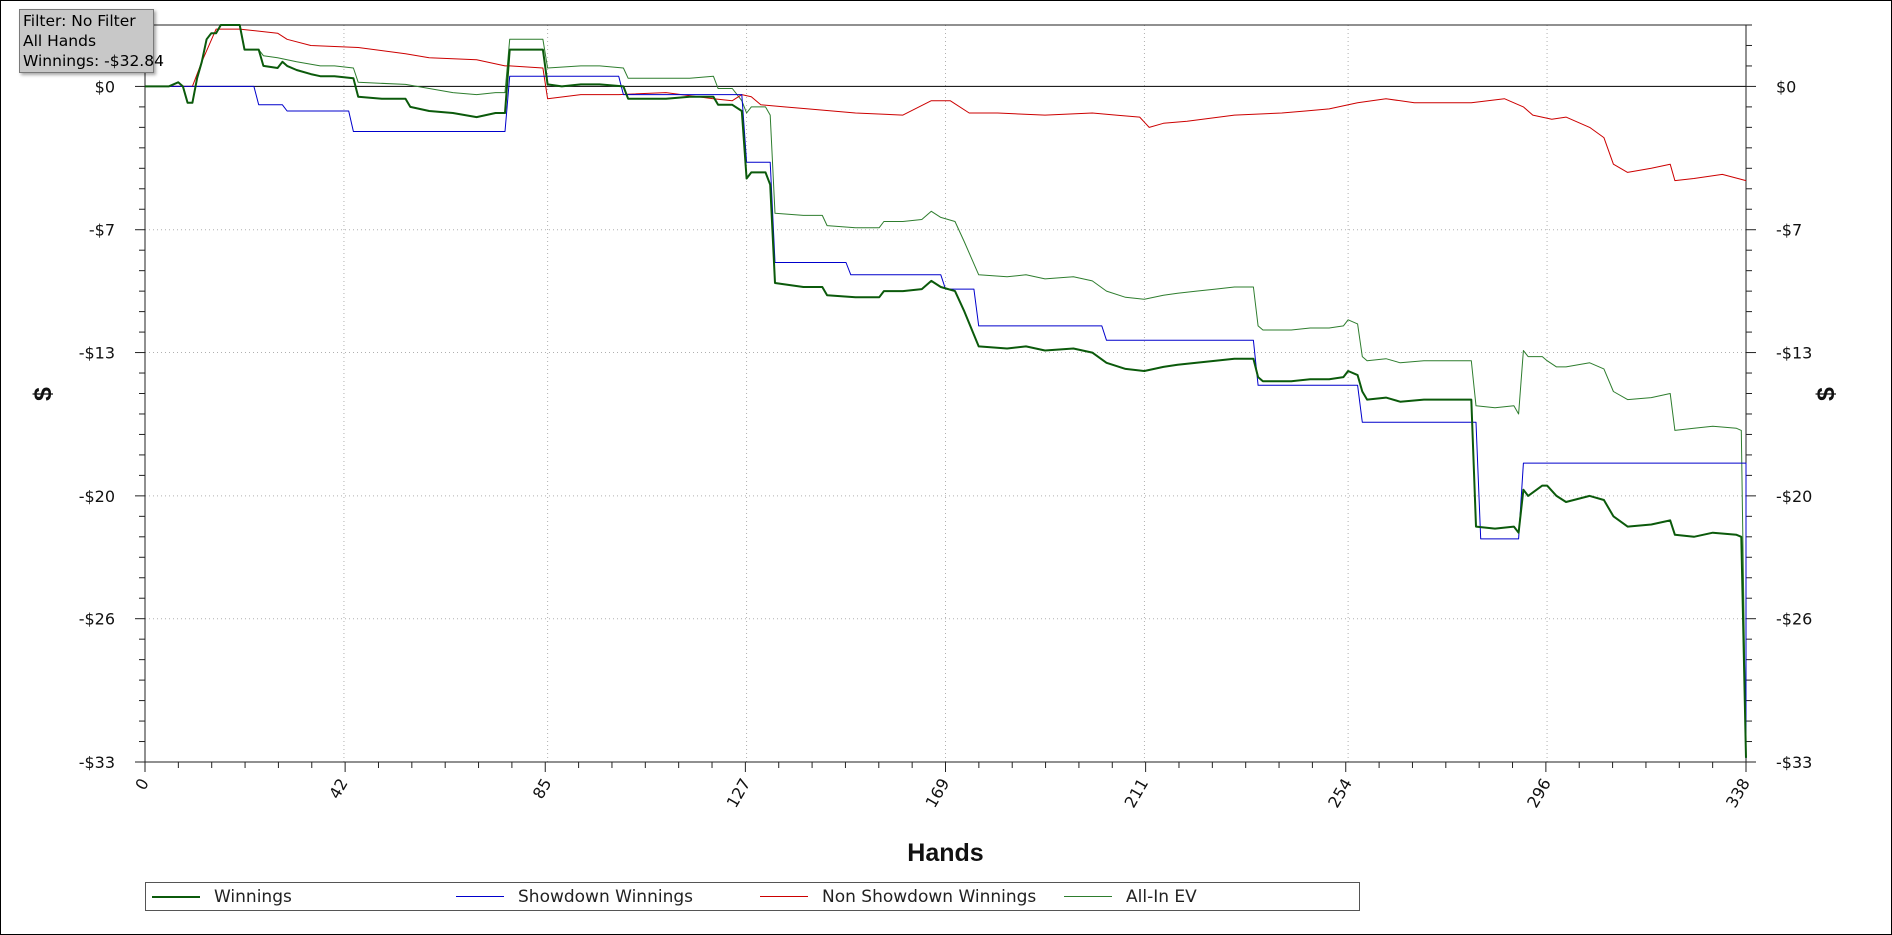 The width and height of the screenshot is (1892, 935). What do you see at coordinates (60, 41) in the screenshot?
I see `hands-label: All Hands` at bounding box center [60, 41].